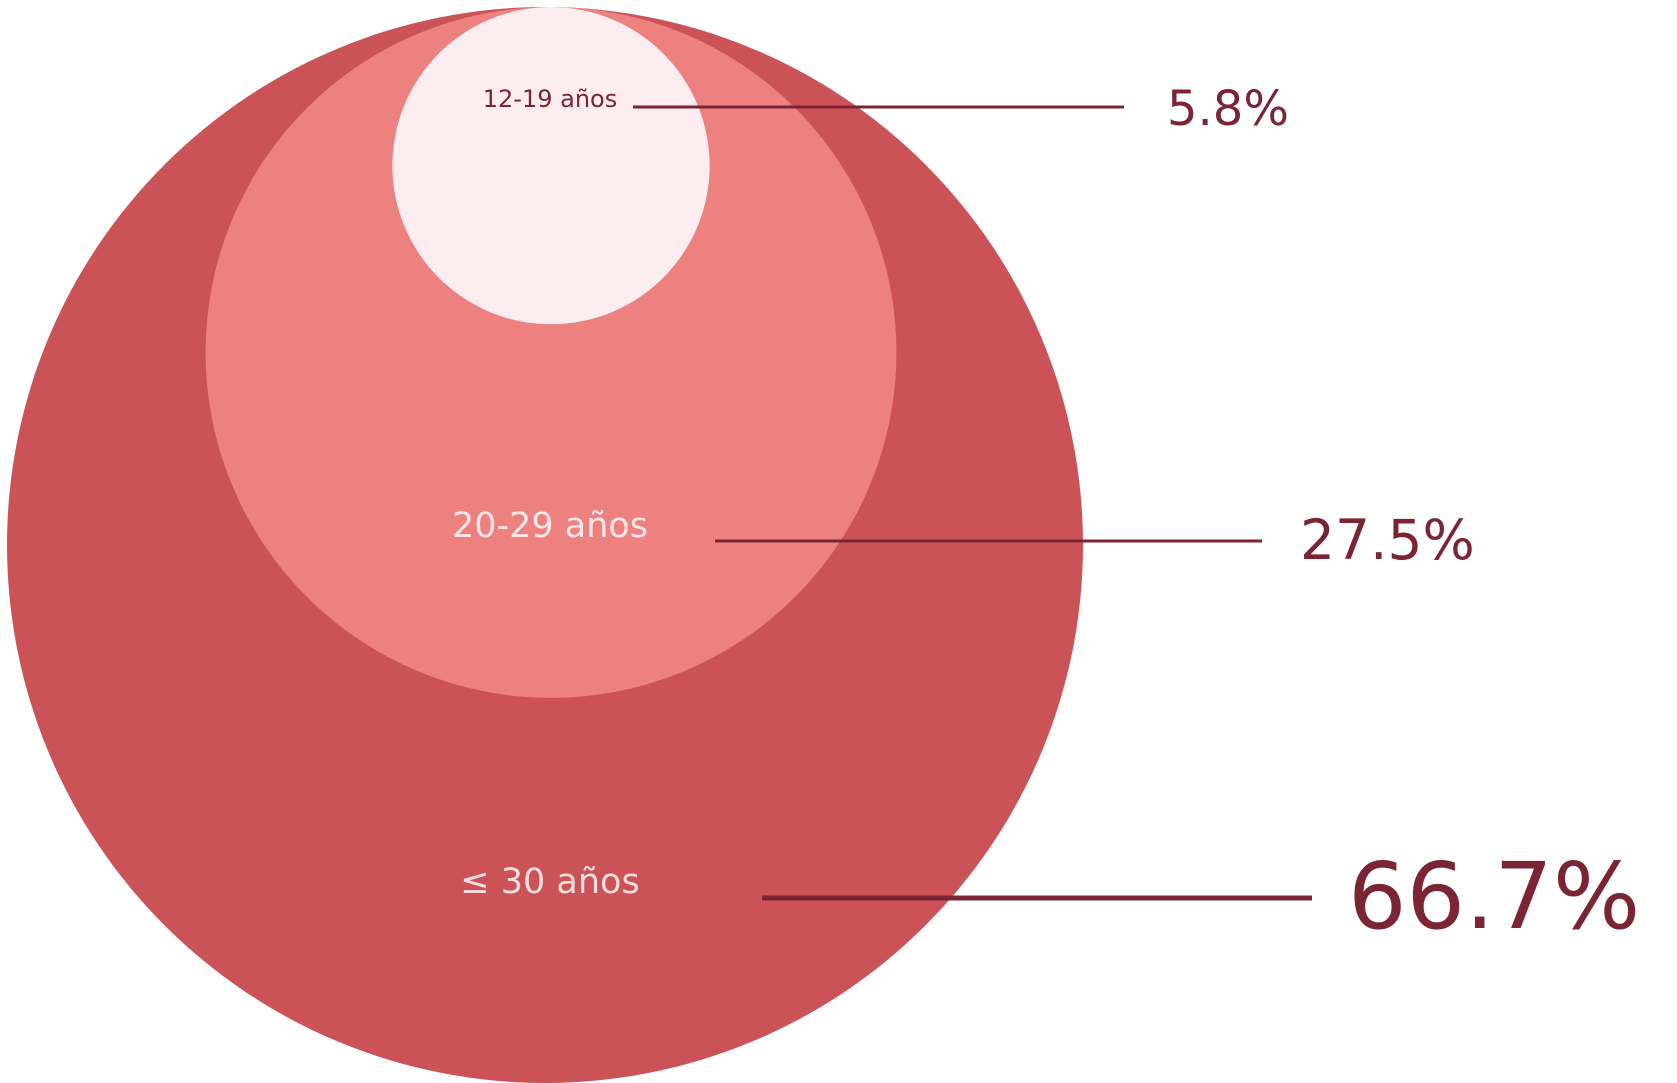 This screenshot has width=1677, height=1083. What do you see at coordinates (1228, 109) in the screenshot?
I see `value-label-2: 5.8%` at bounding box center [1228, 109].